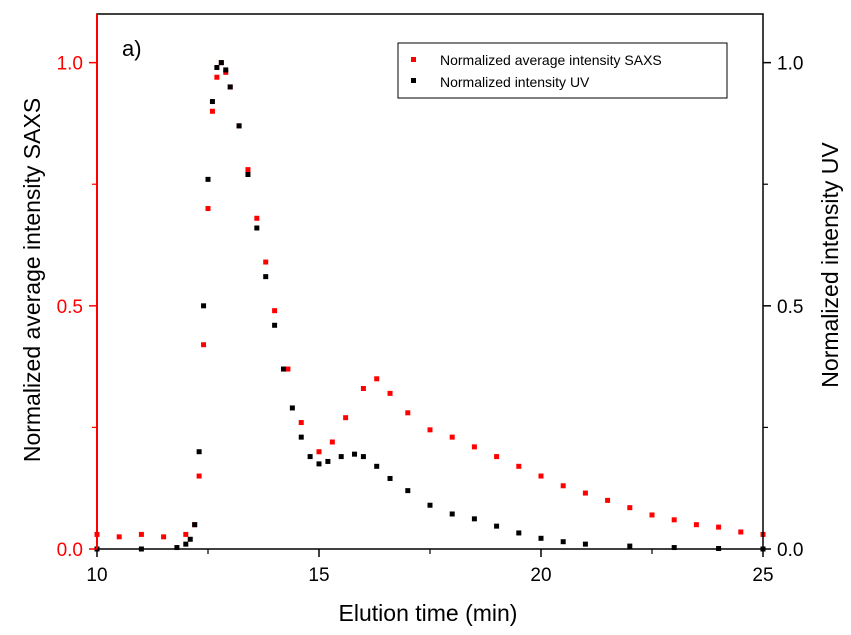 This screenshot has height=635, width=851. What do you see at coordinates (413, 59) in the screenshot?
I see `legend-marker-saxs` at bounding box center [413, 59].